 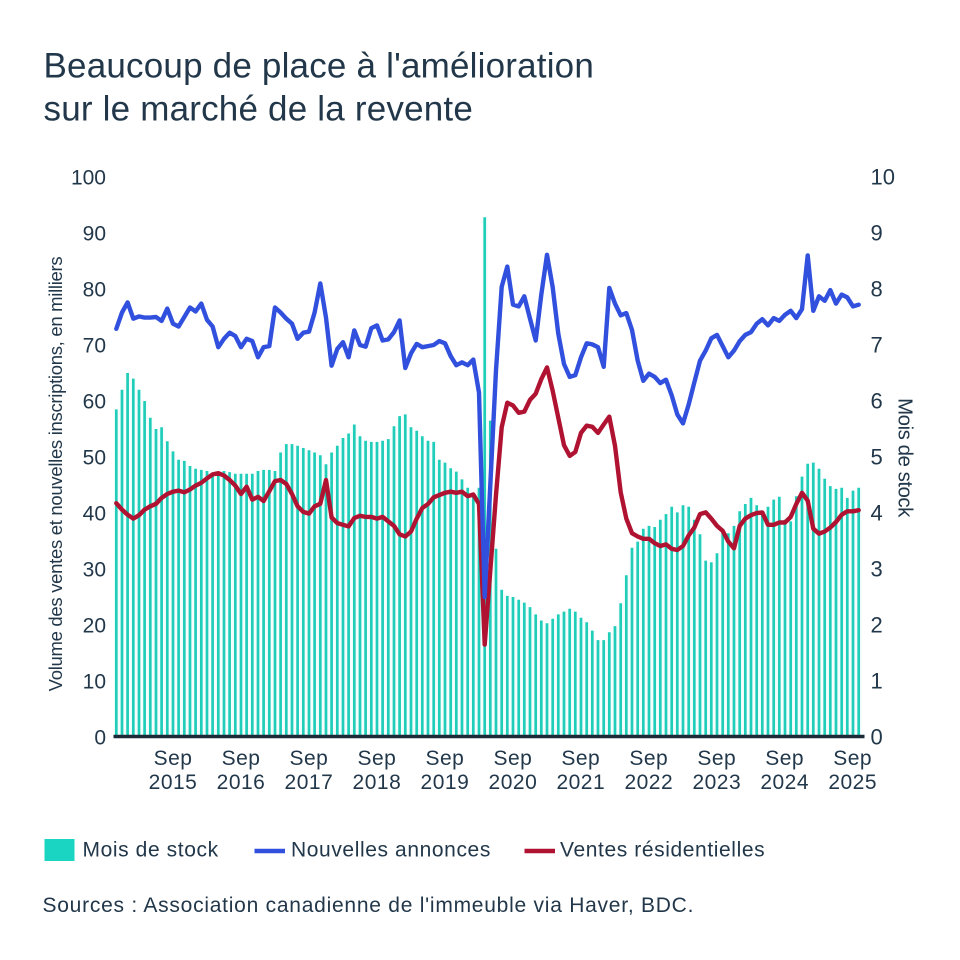 I want to click on svg-text: 2017, so click(x=309, y=782).